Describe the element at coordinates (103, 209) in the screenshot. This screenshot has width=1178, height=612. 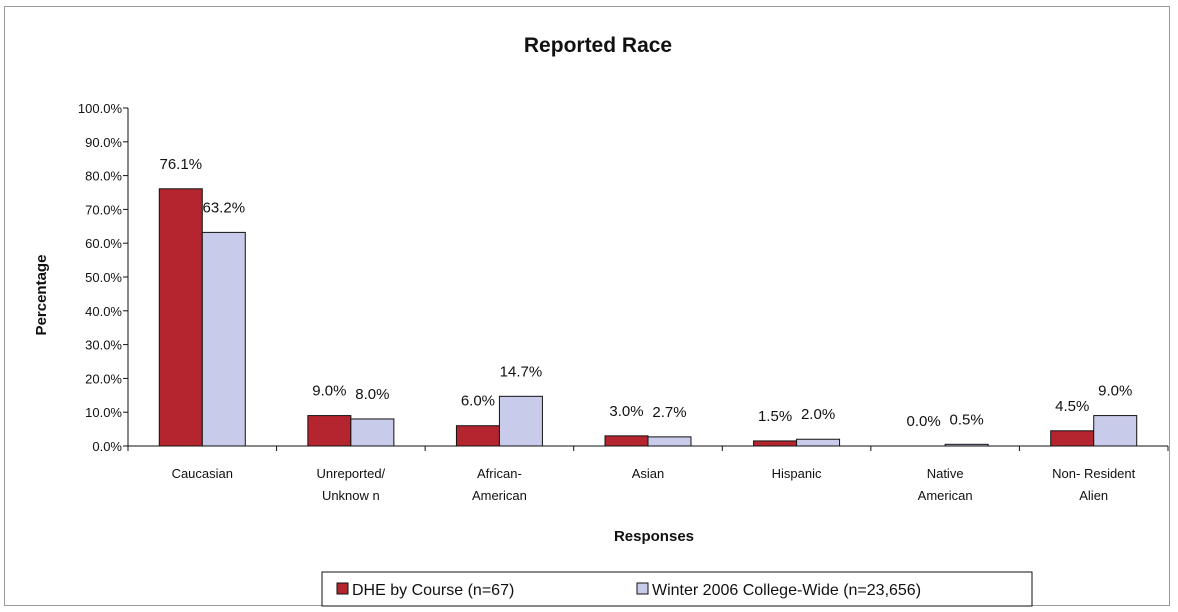
I see `y-tick-label: 70.0%` at that location.